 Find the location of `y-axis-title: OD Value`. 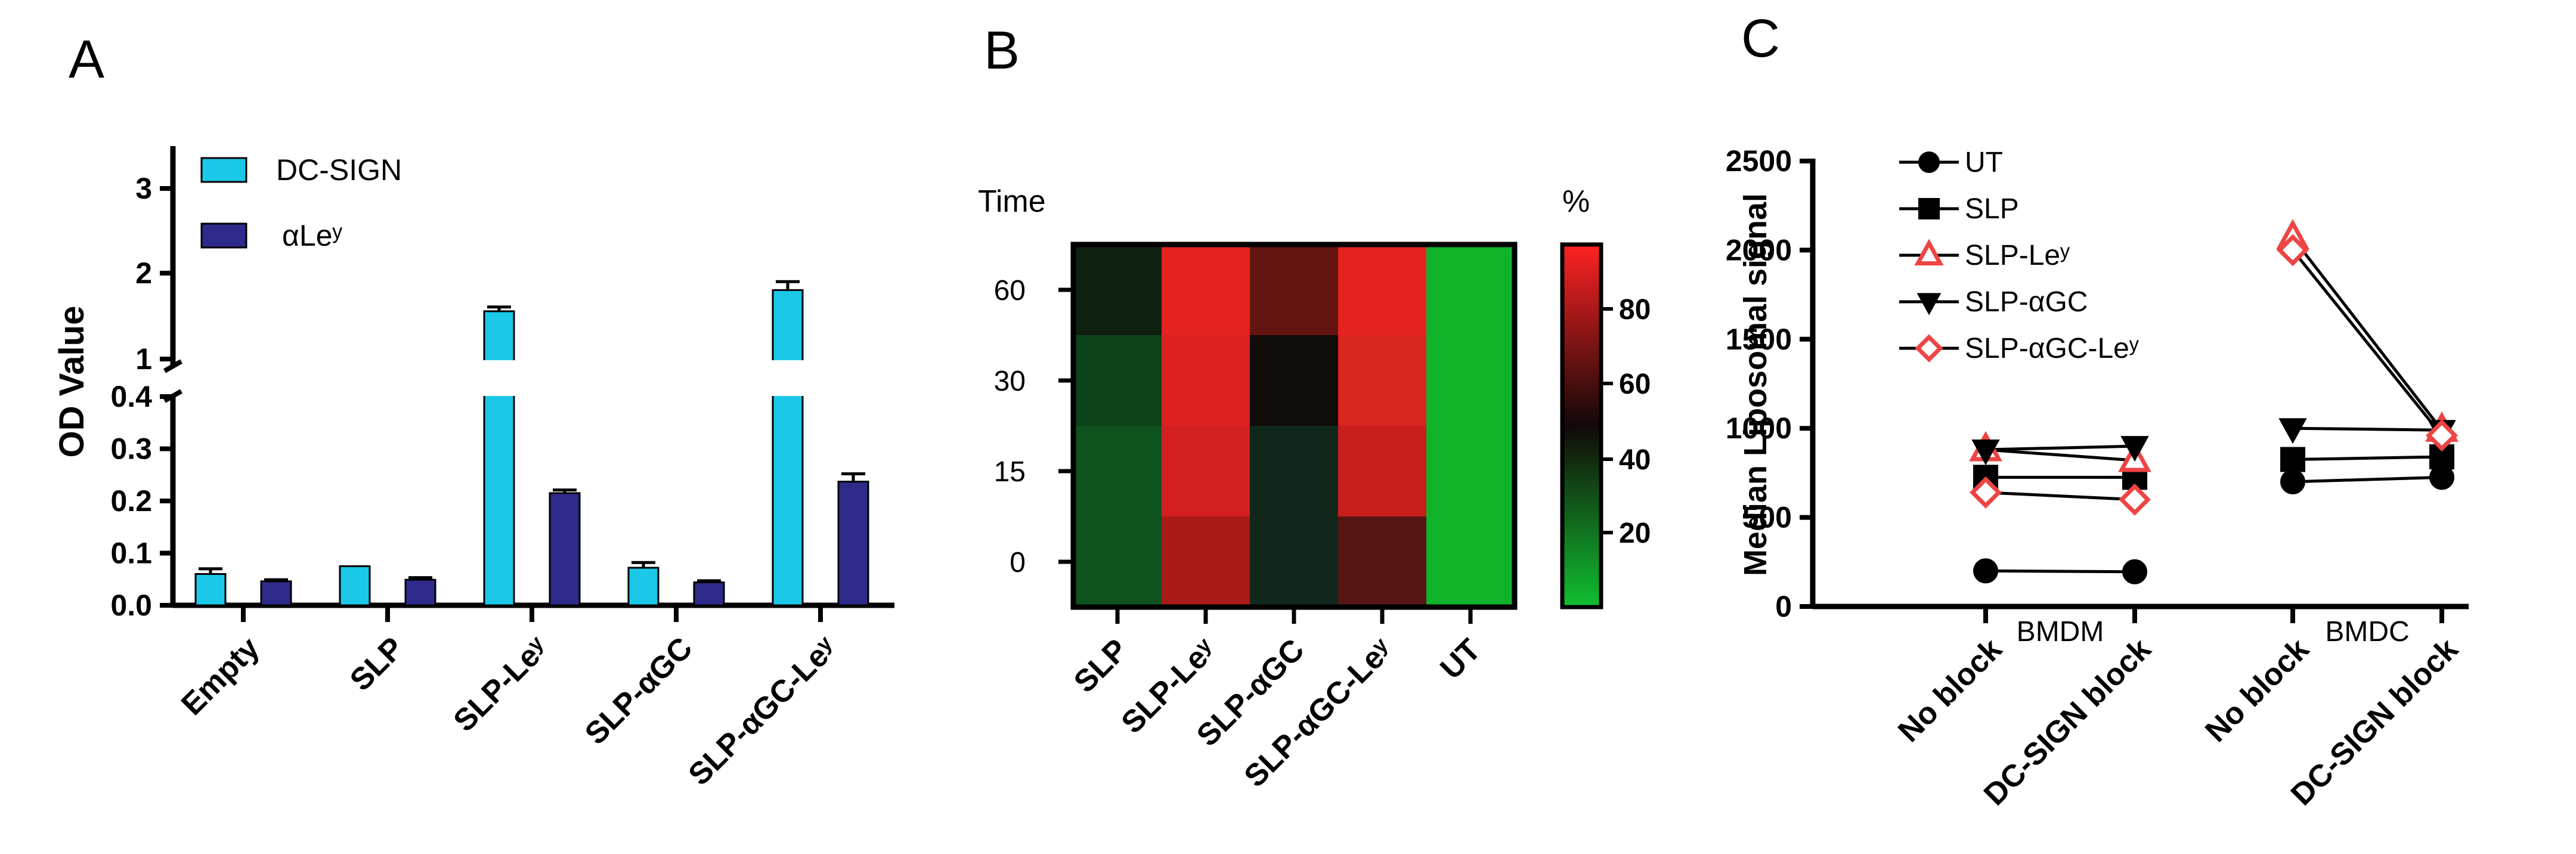

y-axis-title: OD Value is located at coordinates (71, 382).